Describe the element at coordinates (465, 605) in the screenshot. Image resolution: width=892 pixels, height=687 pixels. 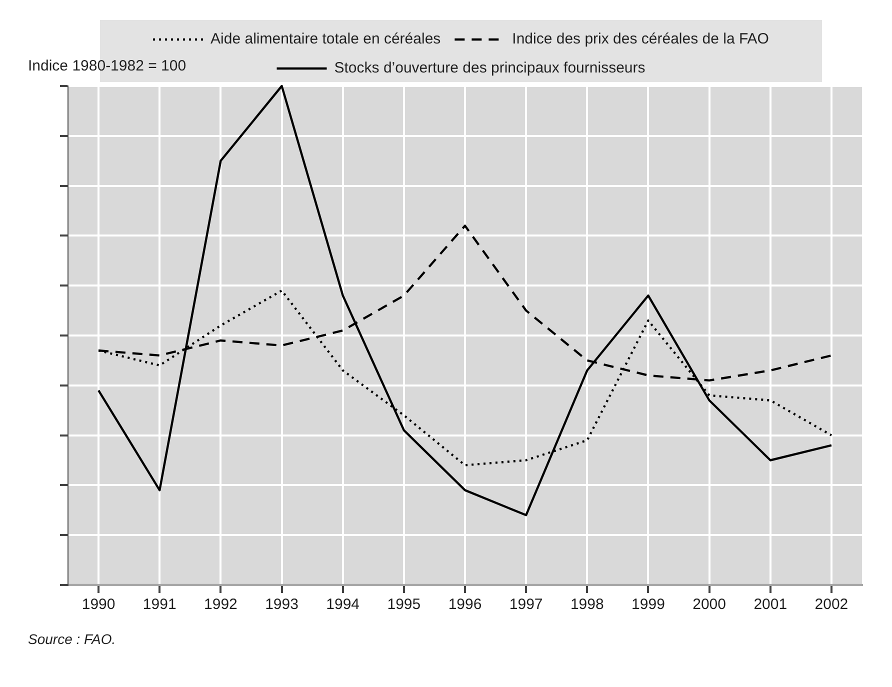
I see `x-tick-label: 1996` at that location.